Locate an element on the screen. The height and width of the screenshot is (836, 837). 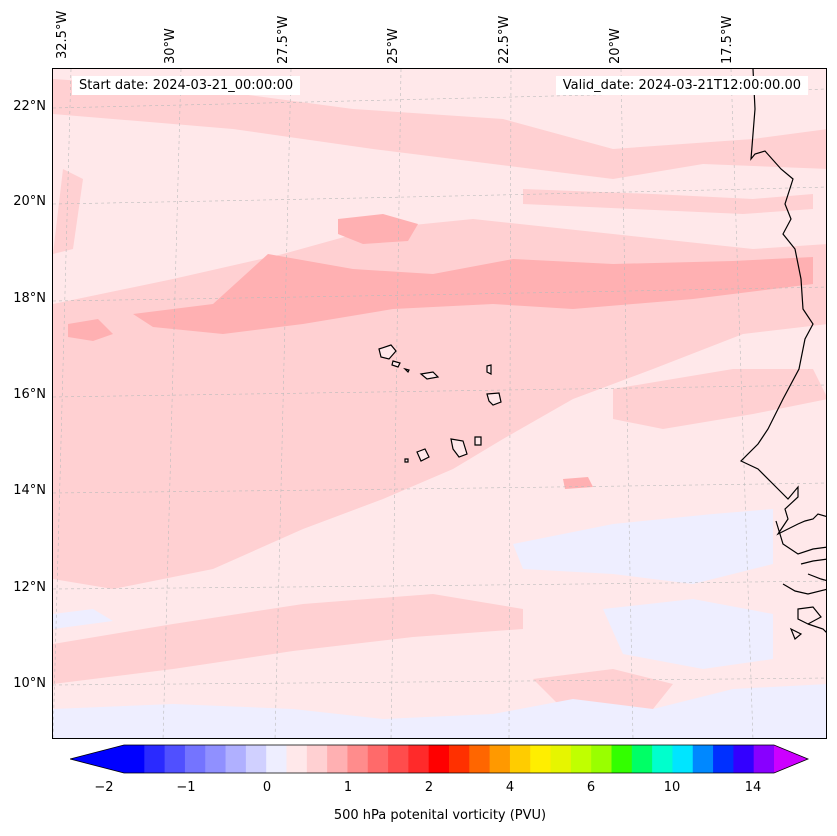
colorbar is located at coordinates (440, 759).